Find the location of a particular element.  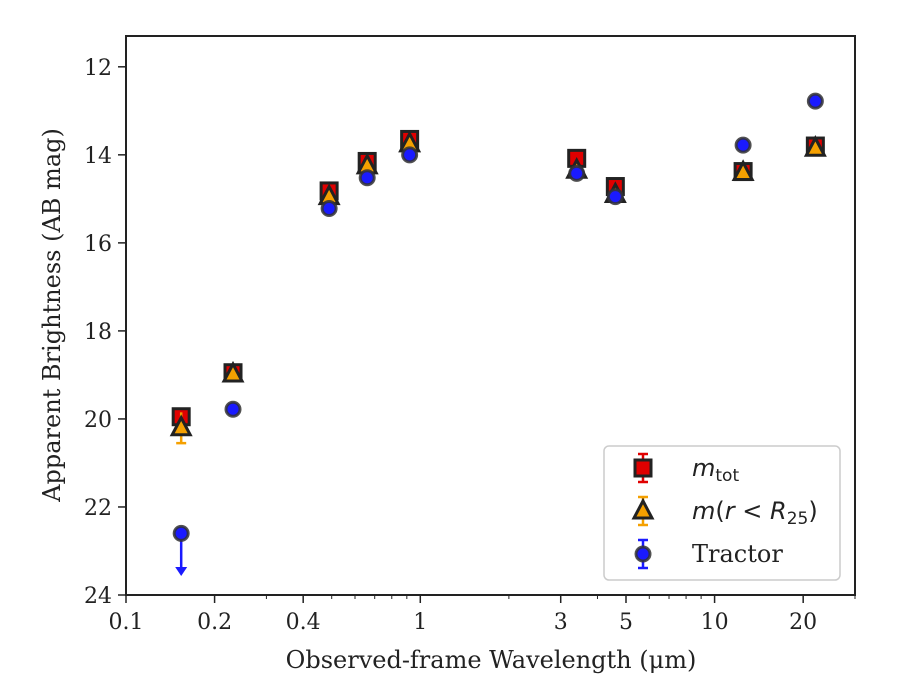

legend-label: Tractor is located at coordinates (737, 554).